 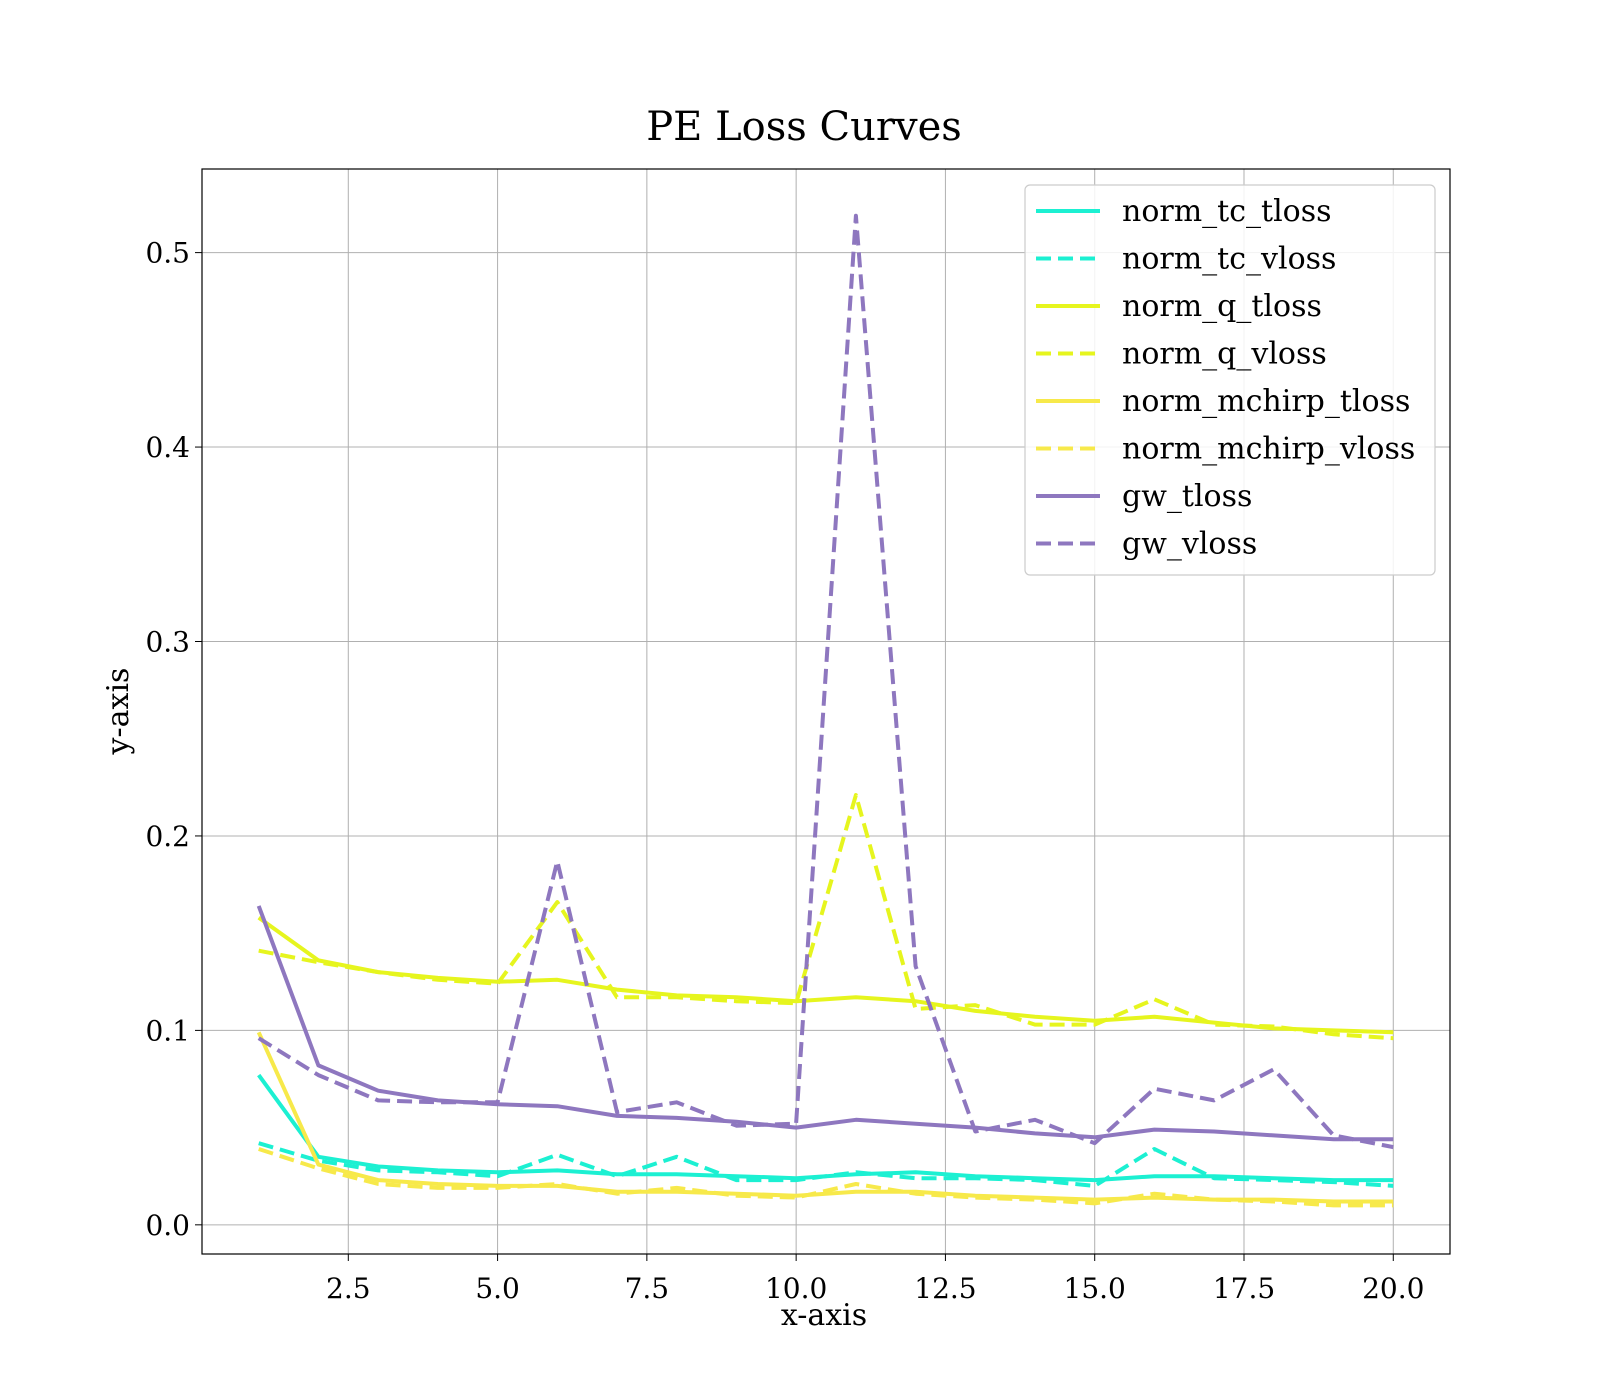 What do you see at coordinates (1187, 496) in the screenshot?
I see `legend-label: gw_tloss` at bounding box center [1187, 496].